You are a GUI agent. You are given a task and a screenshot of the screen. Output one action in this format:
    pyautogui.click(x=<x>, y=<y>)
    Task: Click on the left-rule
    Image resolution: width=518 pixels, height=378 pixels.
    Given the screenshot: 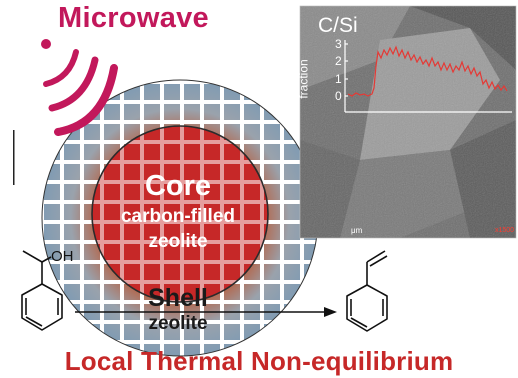 What is the action you would take?
    pyautogui.click(x=14, y=157)
    